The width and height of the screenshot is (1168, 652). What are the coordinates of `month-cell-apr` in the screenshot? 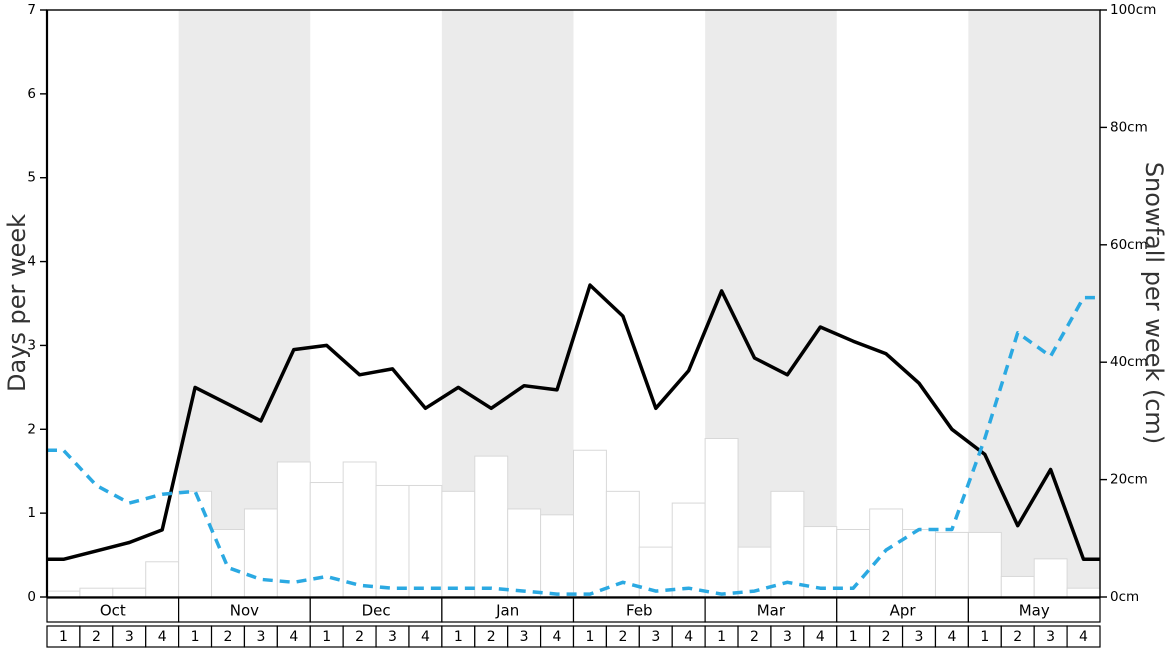 It's located at (902, 610).